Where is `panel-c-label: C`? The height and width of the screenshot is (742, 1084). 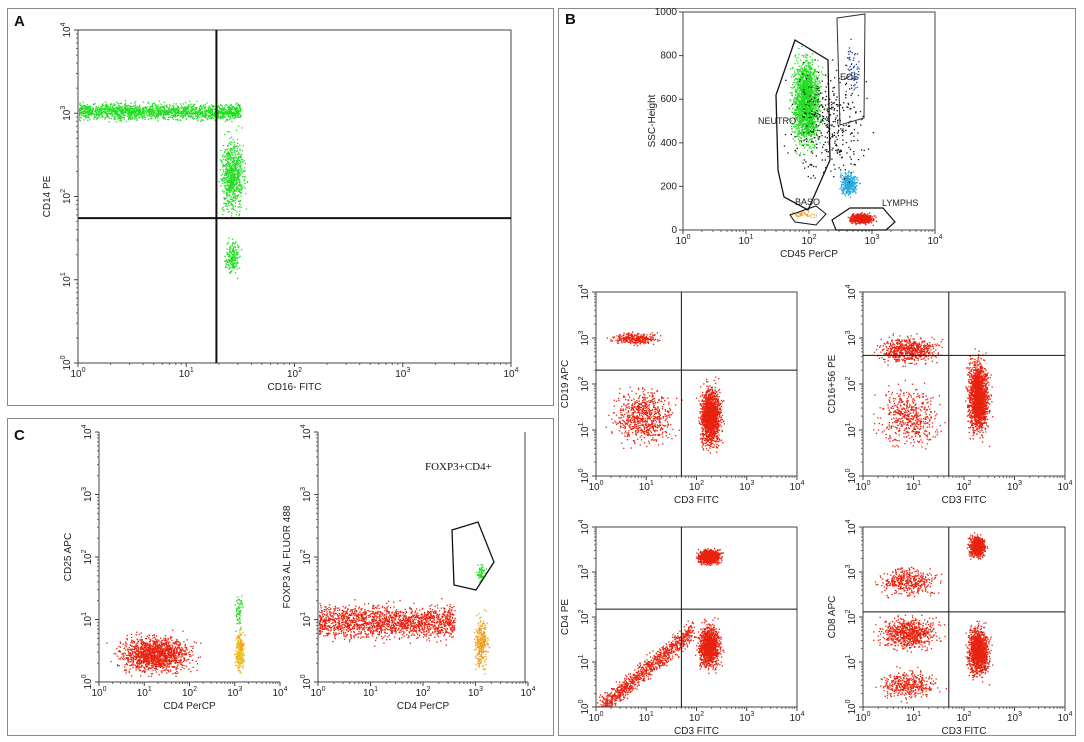 panel-c-label: C is located at coordinates (19, 435).